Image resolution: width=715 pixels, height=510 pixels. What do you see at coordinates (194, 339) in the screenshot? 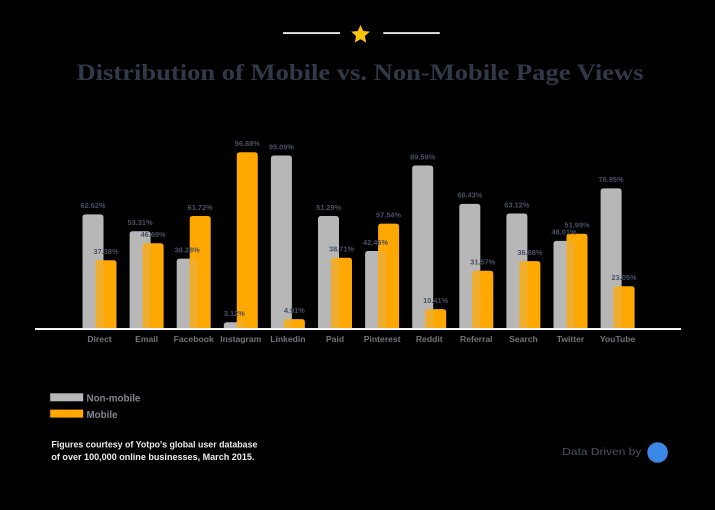
I see `svg-text: Facebook` at bounding box center [194, 339].